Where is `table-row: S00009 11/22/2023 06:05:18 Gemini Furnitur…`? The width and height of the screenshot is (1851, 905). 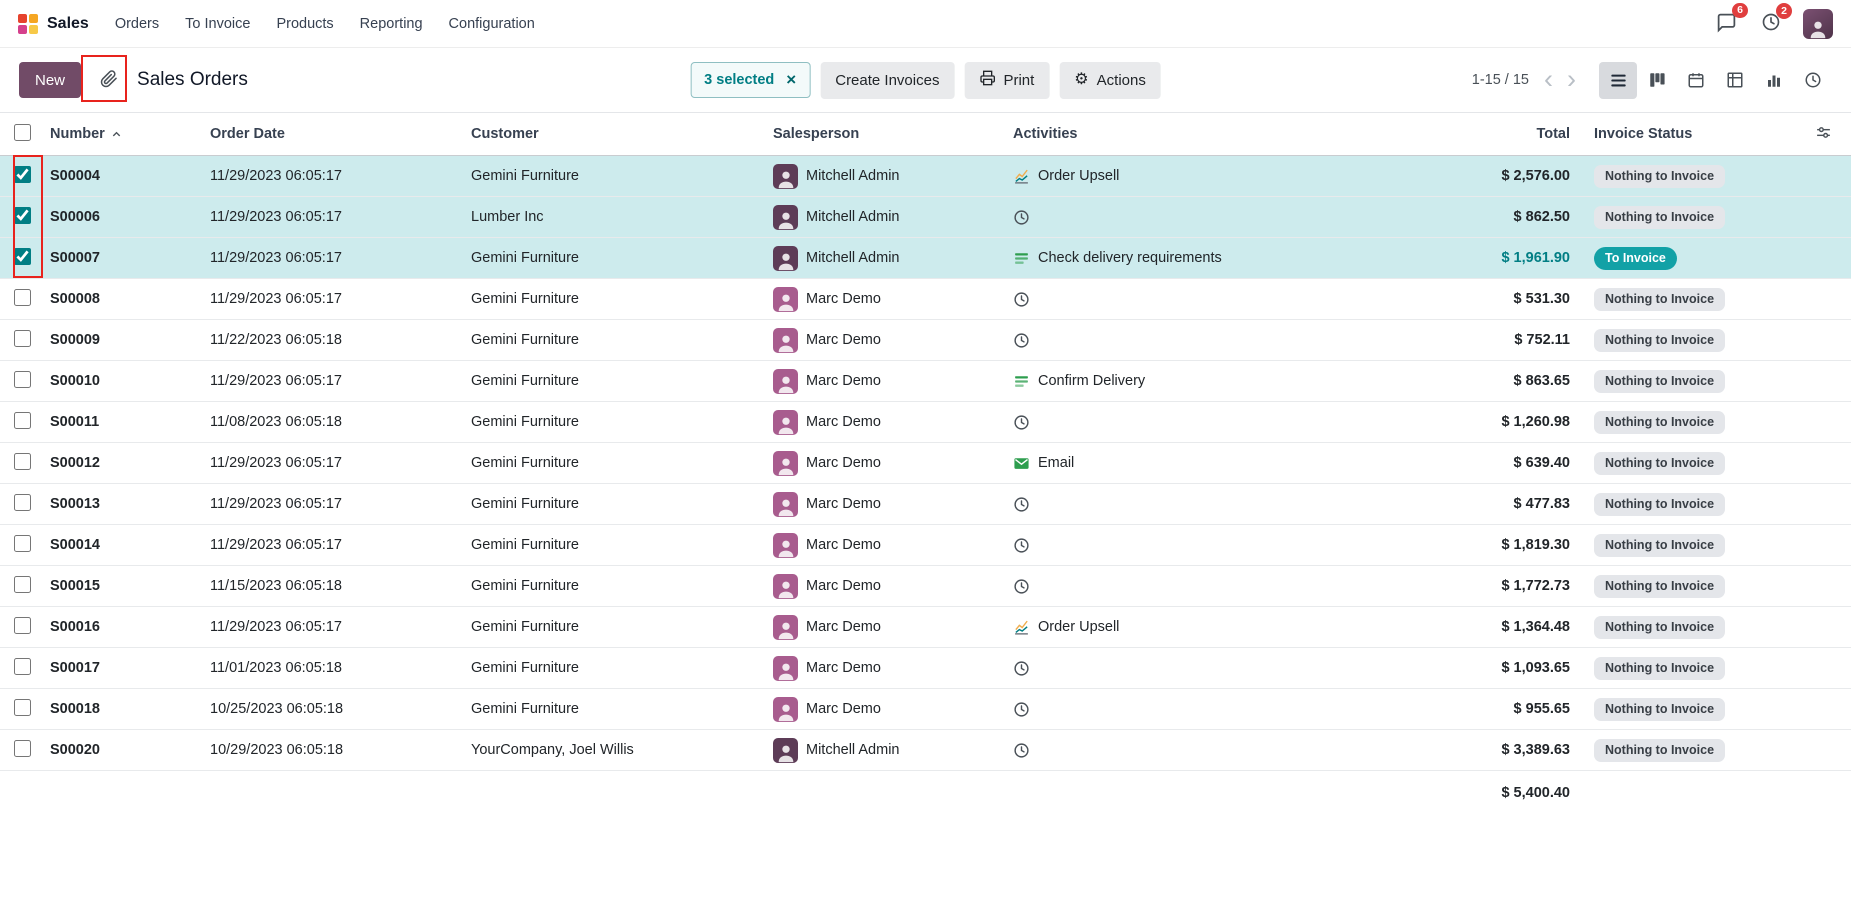 table-row: S00009 11/22/2023 06:05:18 Gemini Furnitur… is located at coordinates (925, 340).